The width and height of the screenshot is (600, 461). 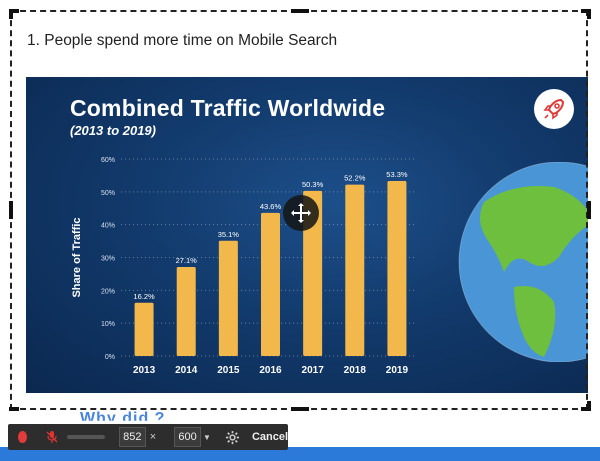 I want to click on data-label: 16.2%, so click(x=144, y=296).